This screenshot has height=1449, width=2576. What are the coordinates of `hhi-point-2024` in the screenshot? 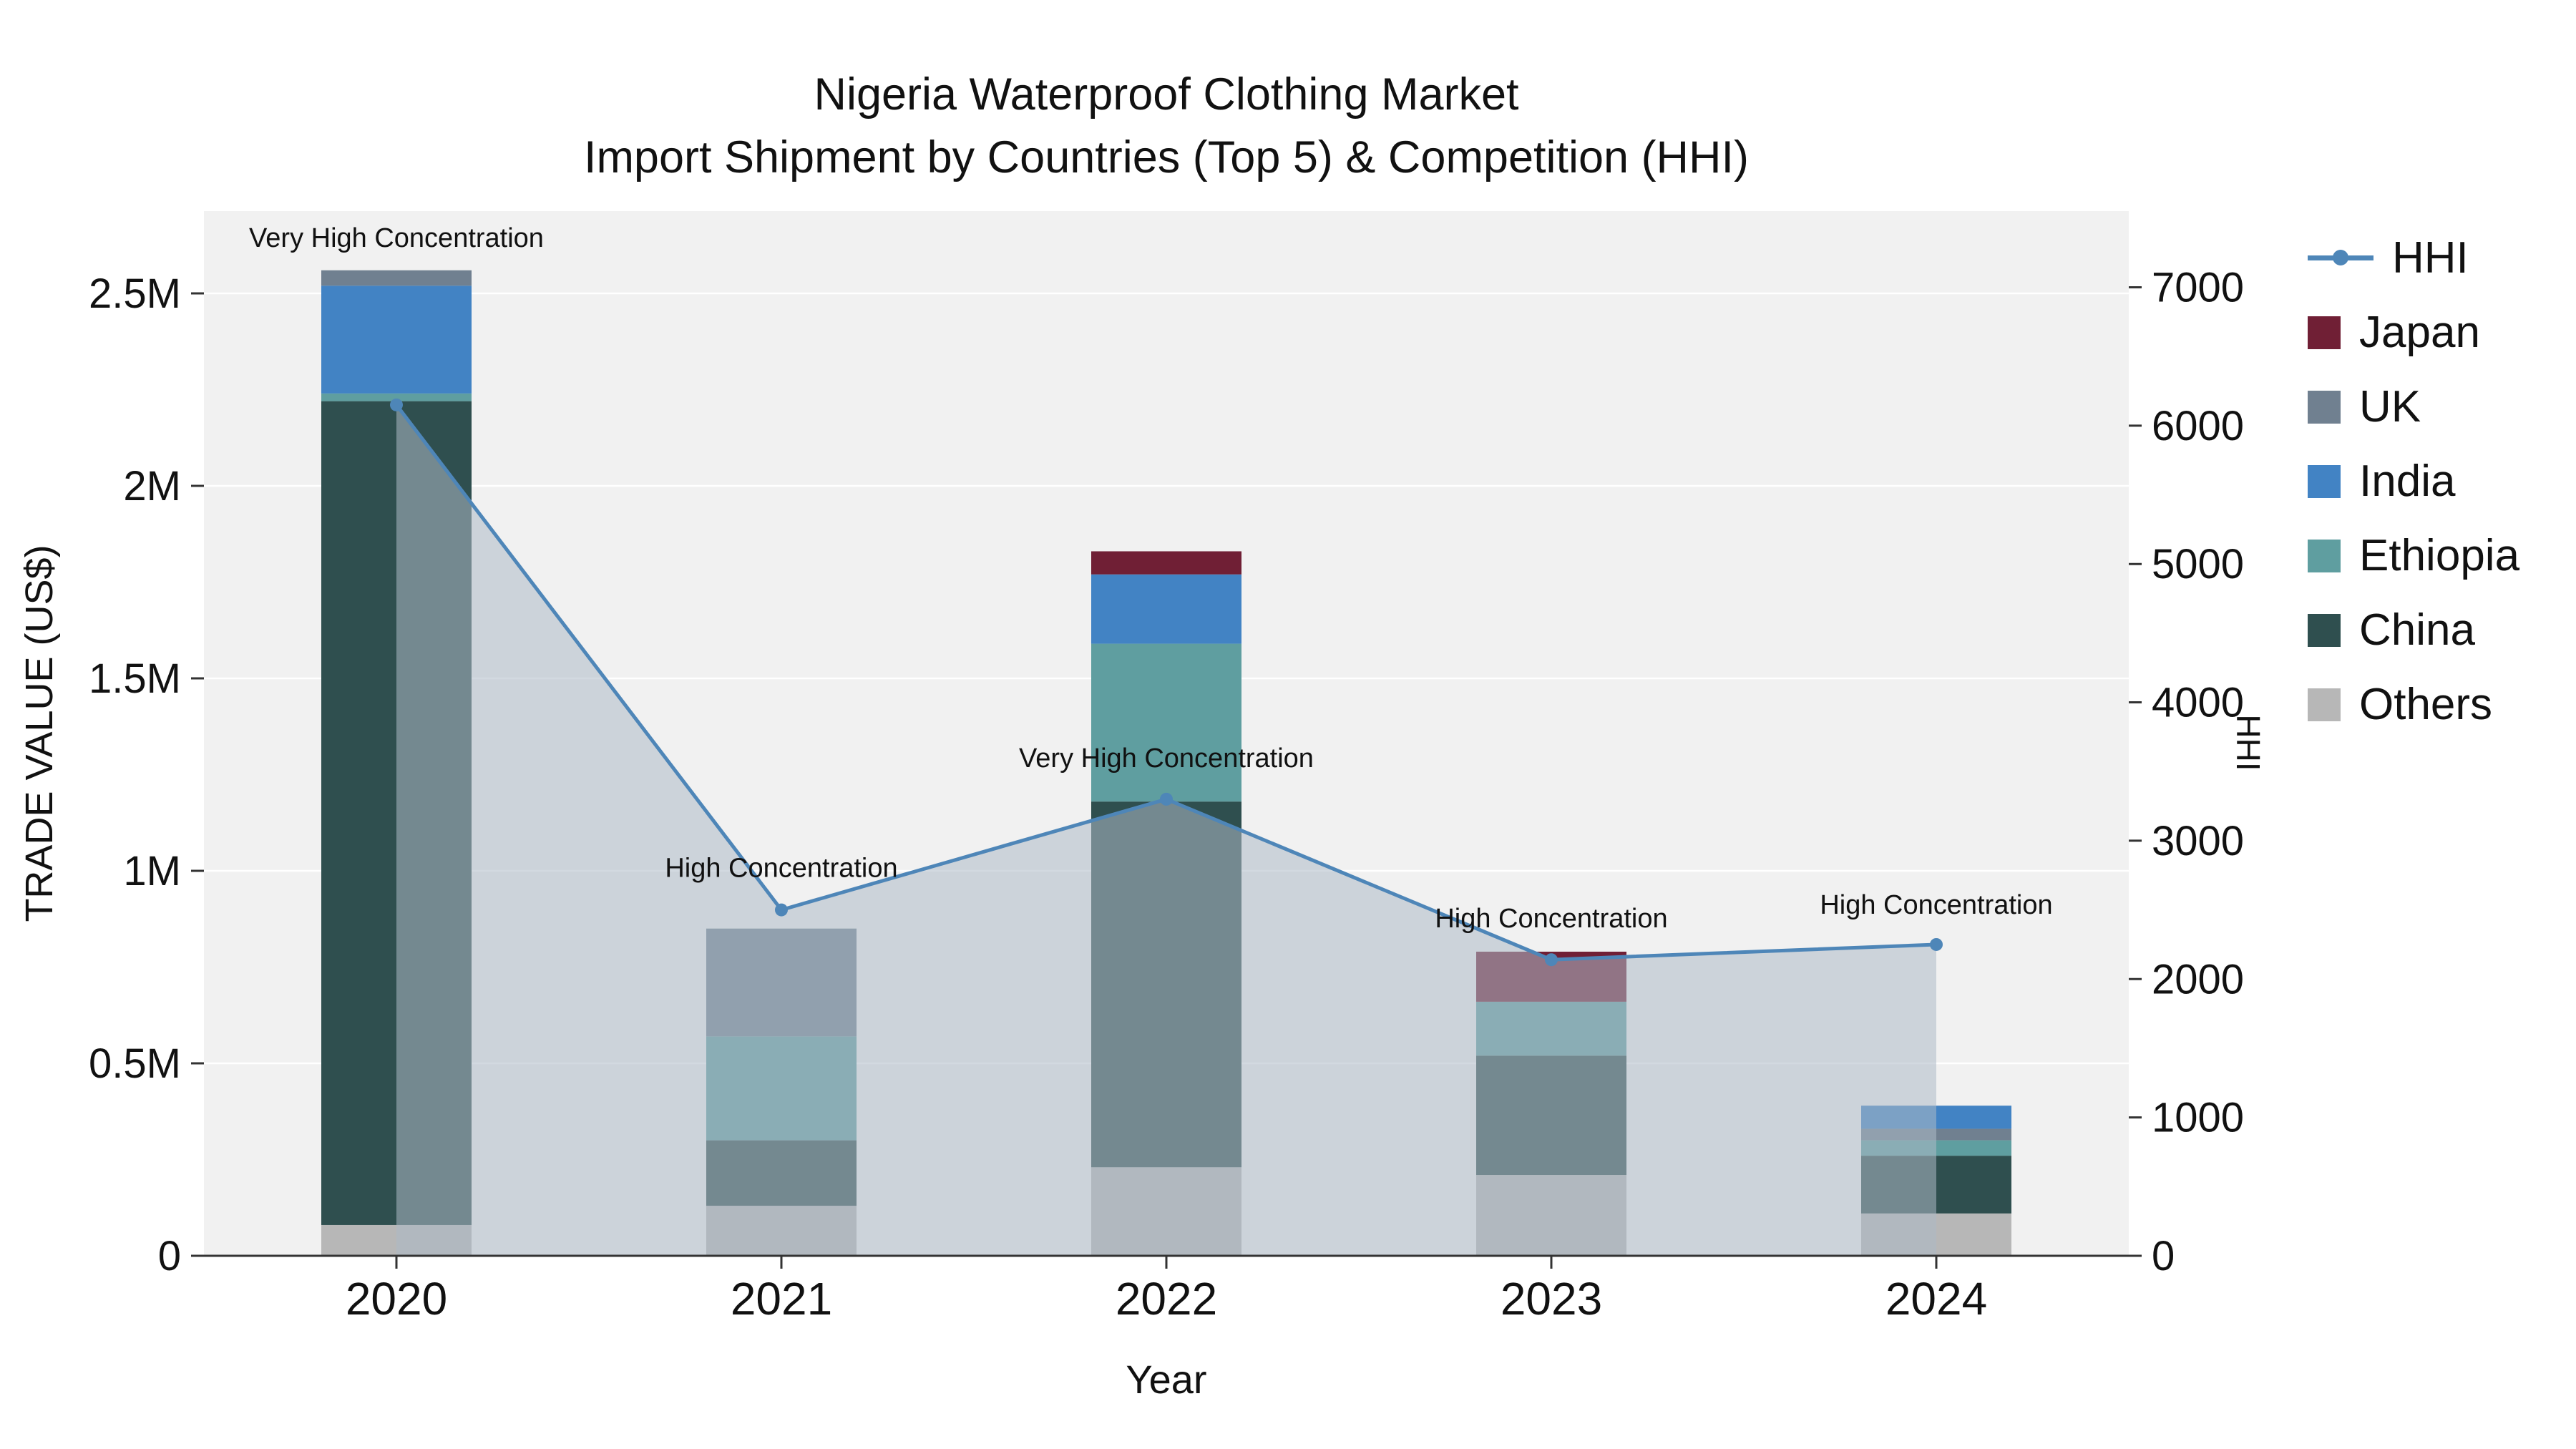 It's located at (1936, 944).